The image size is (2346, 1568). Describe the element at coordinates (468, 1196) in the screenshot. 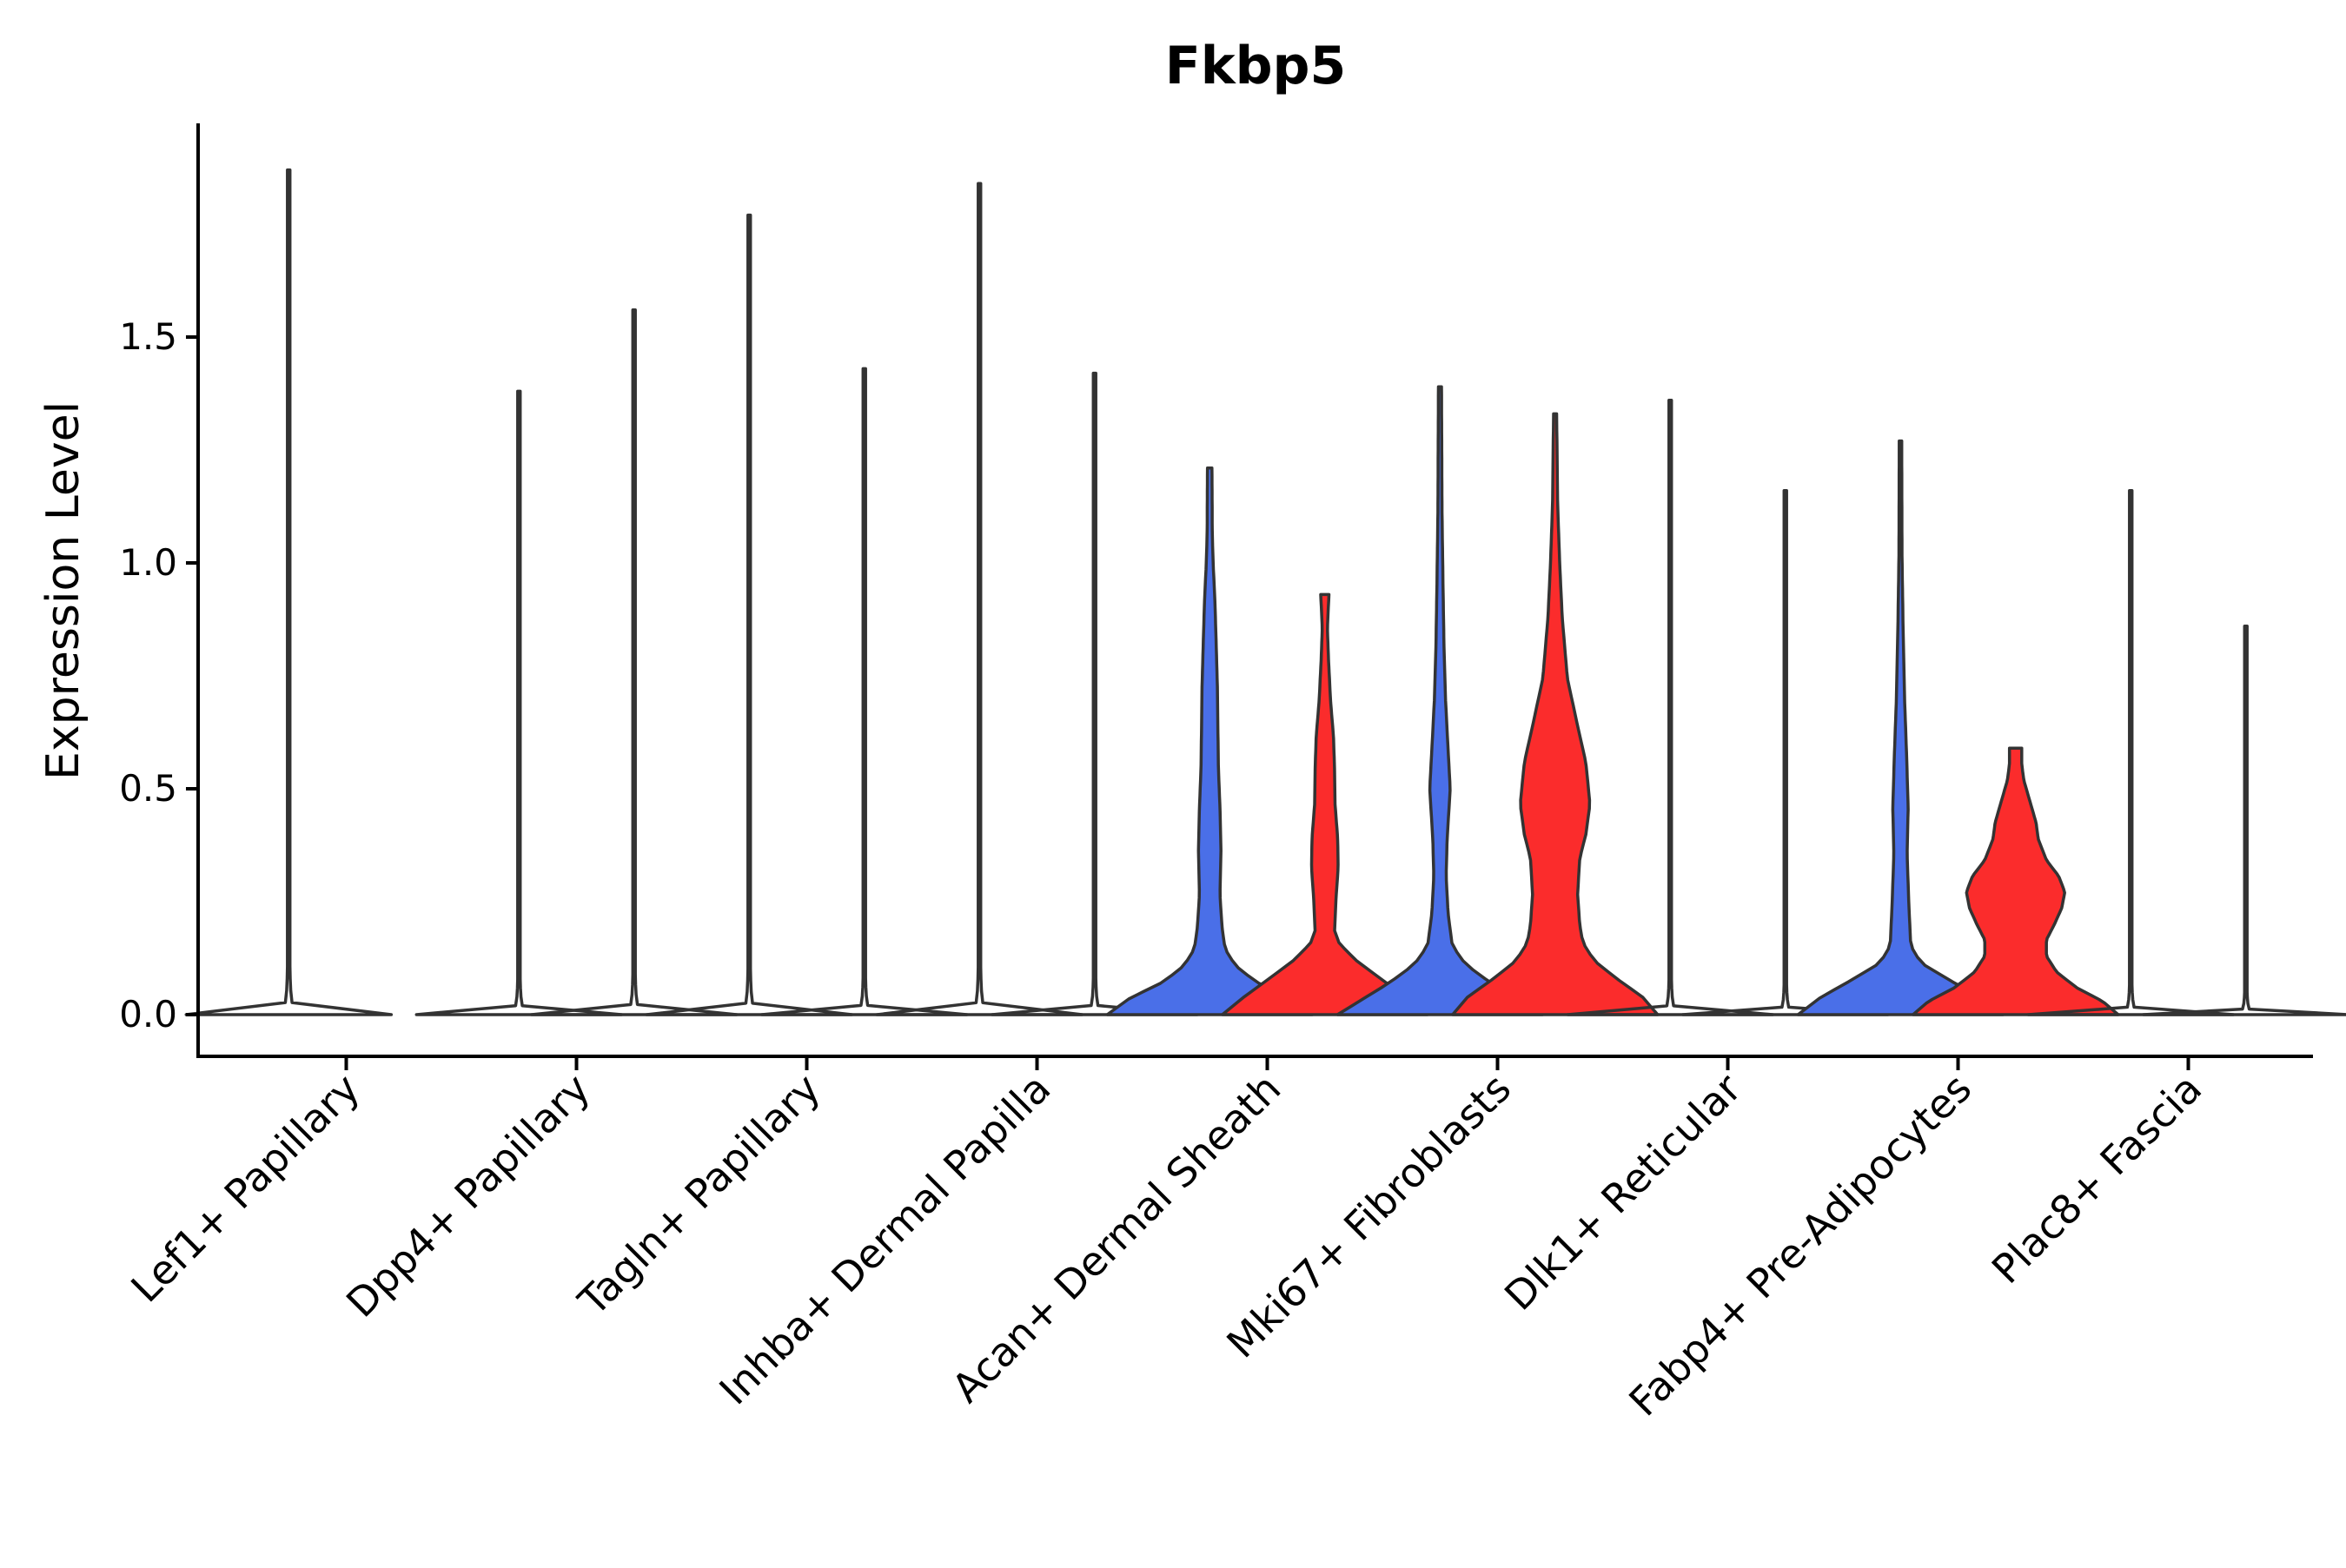

I see `x-tick-label: Dpp4+ Papillary` at that location.